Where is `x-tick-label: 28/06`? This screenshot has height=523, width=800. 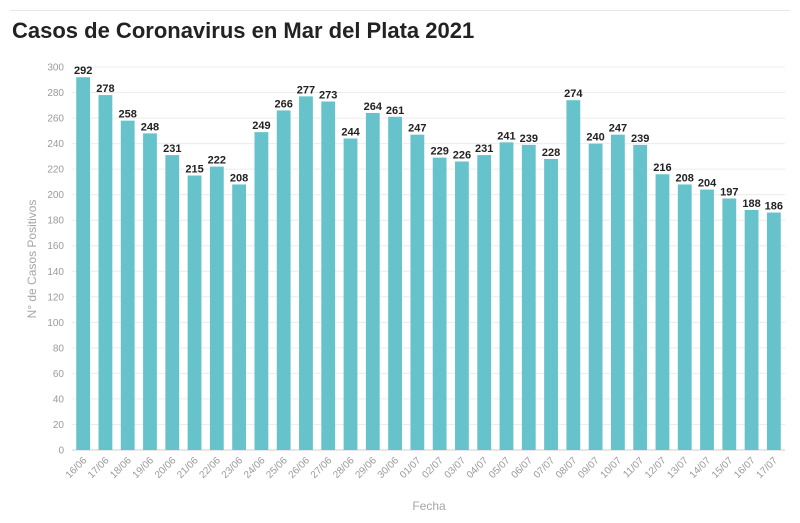
x-tick-label: 28/06 is located at coordinates (344, 468).